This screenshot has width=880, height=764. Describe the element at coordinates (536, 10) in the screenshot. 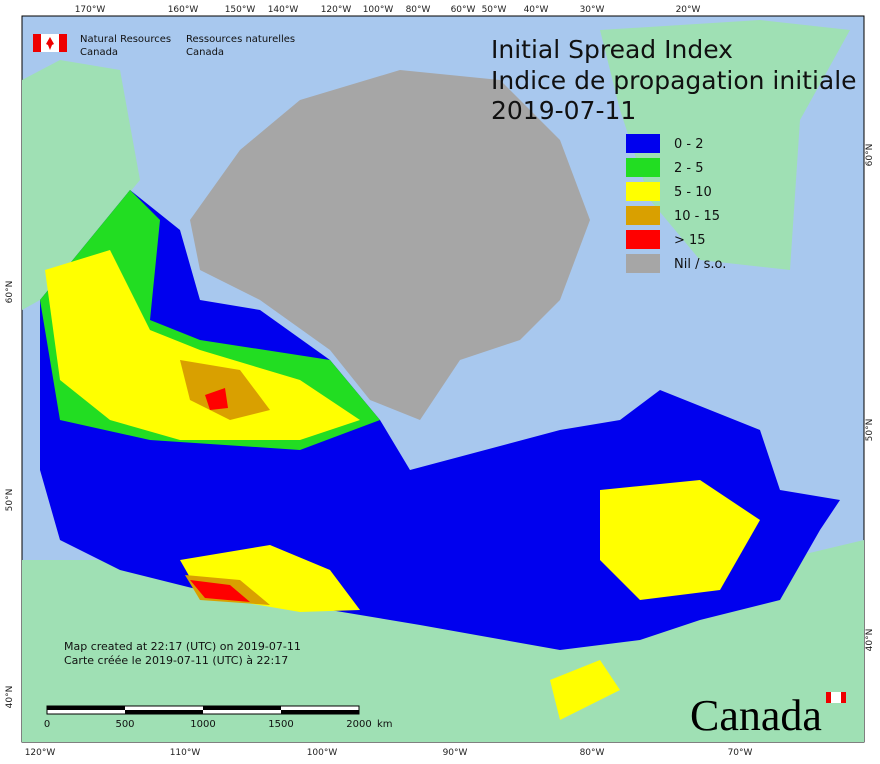

I see `lon-label: 40°W` at that location.